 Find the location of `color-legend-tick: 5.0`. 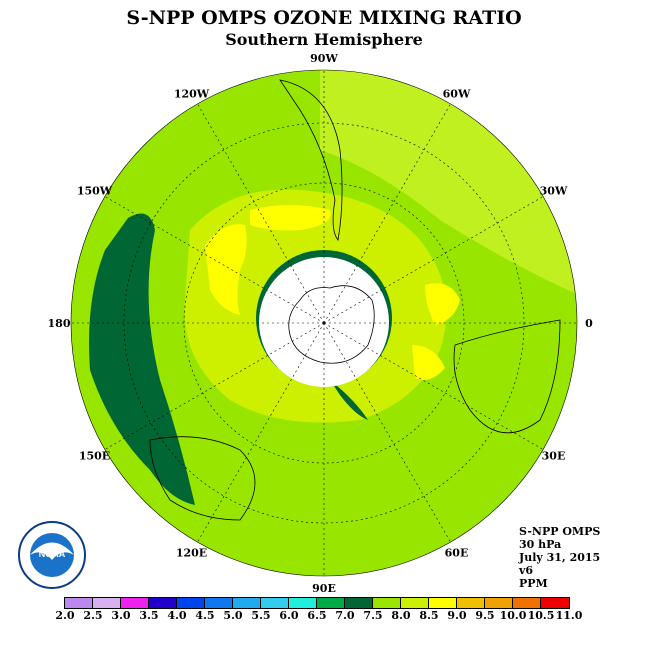

color-legend-tick: 5.0 is located at coordinates (233, 615).